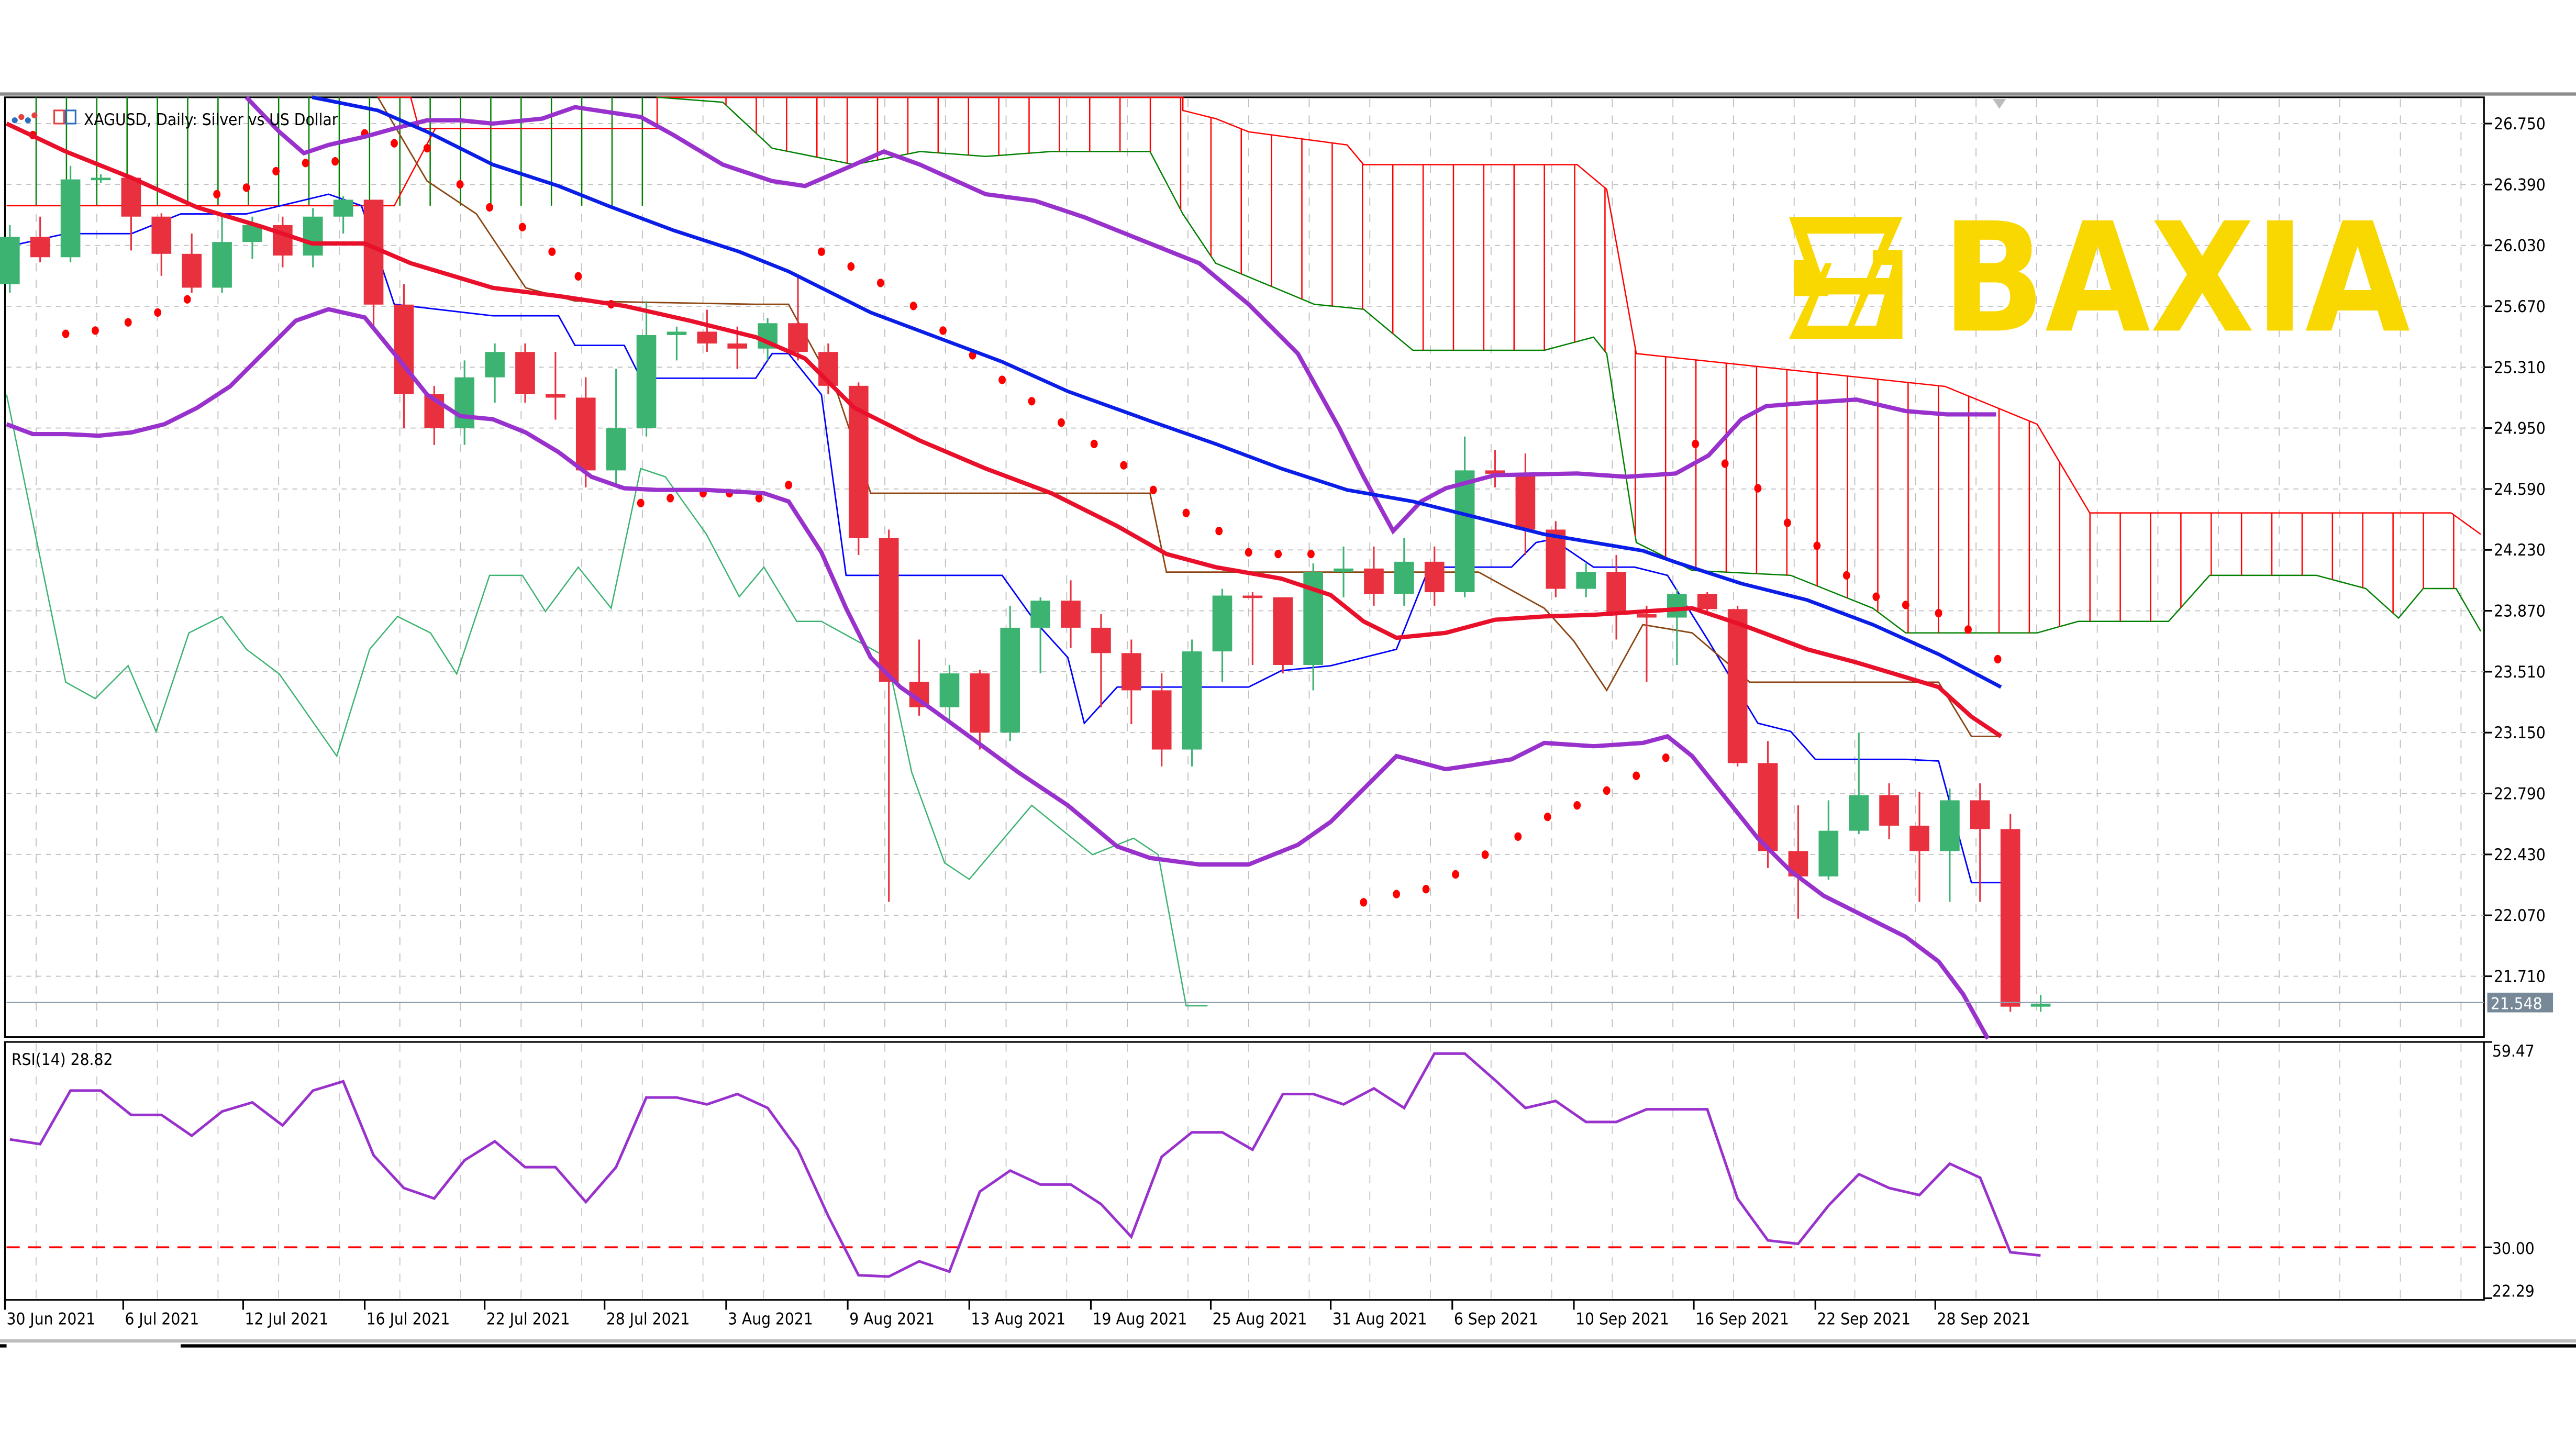  Describe the element at coordinates (63, 1059) in the screenshot. I see `rsi-label: RSI(14) 28.82` at that location.